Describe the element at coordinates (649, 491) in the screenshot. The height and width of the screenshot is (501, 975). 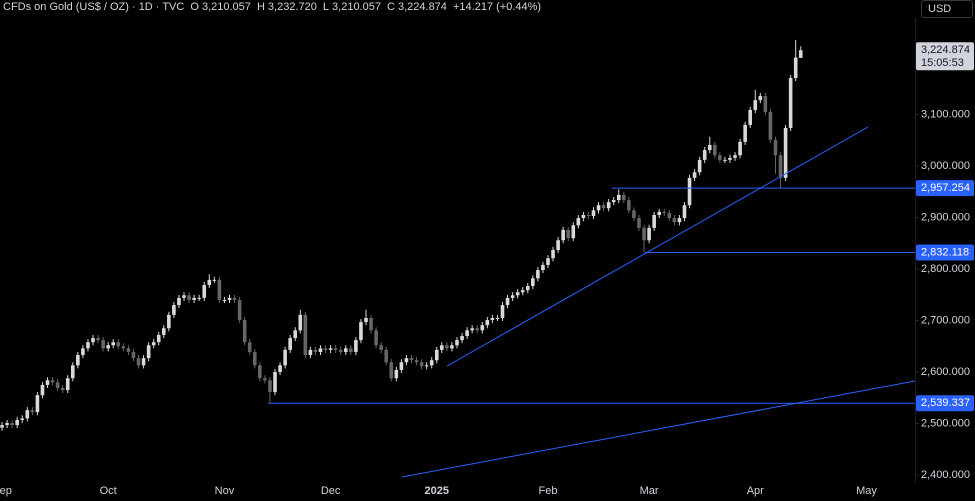
I see `x-tick-label: Mar` at that location.